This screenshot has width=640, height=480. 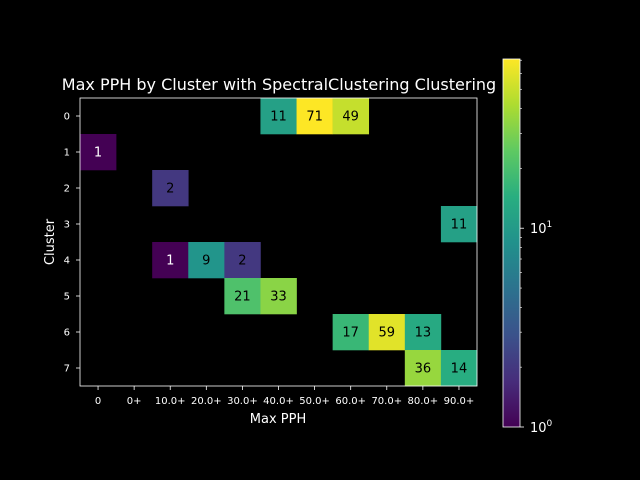 I want to click on x-tick-label: 50.0+, so click(x=314, y=401).